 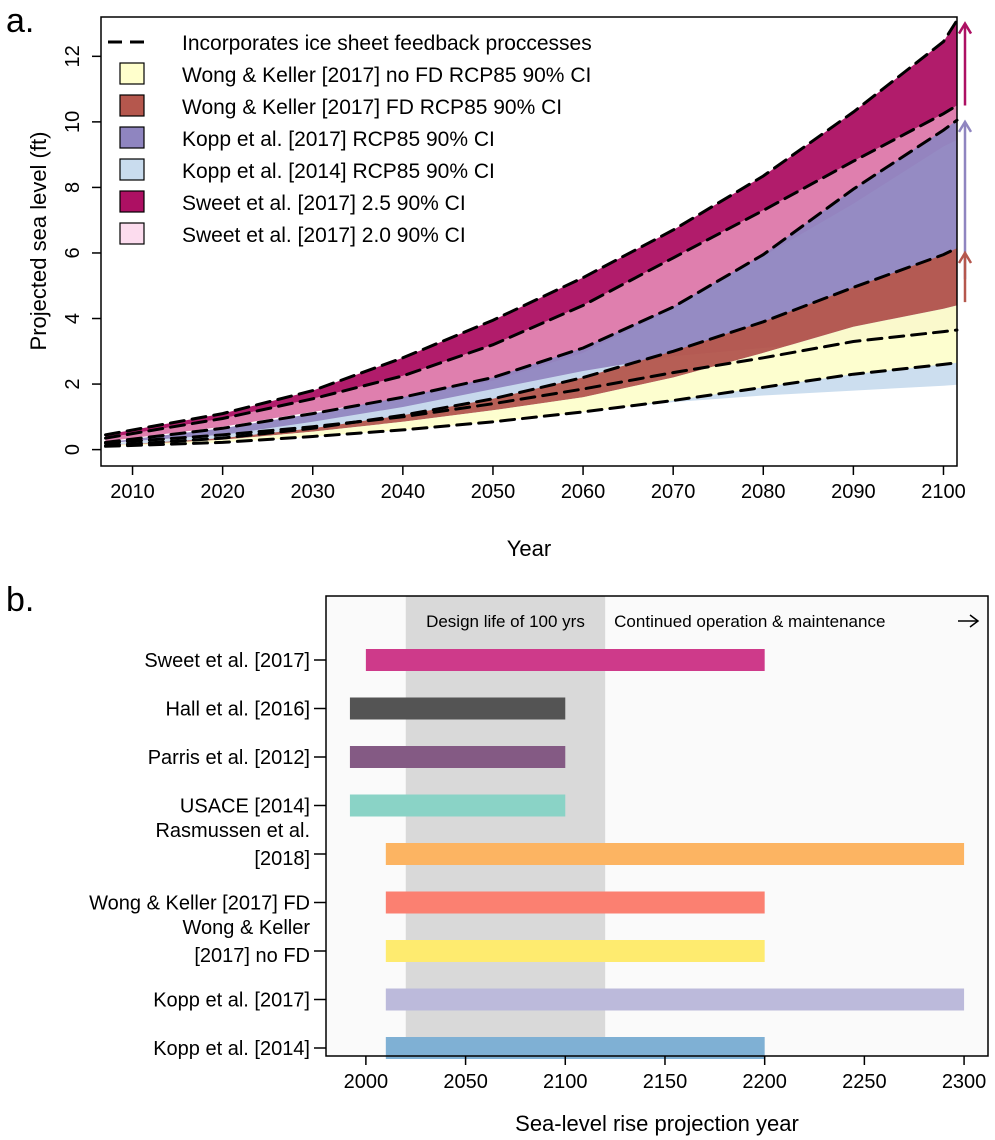 What do you see at coordinates (312, 492) in the screenshot?
I see `x-tick-label-2030: 2030` at bounding box center [312, 492].